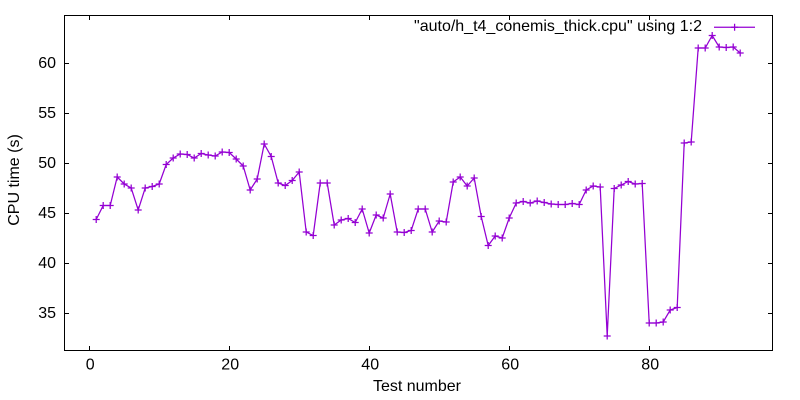 The image size is (800, 400). I want to click on svg-text: 80, so click(650, 365).